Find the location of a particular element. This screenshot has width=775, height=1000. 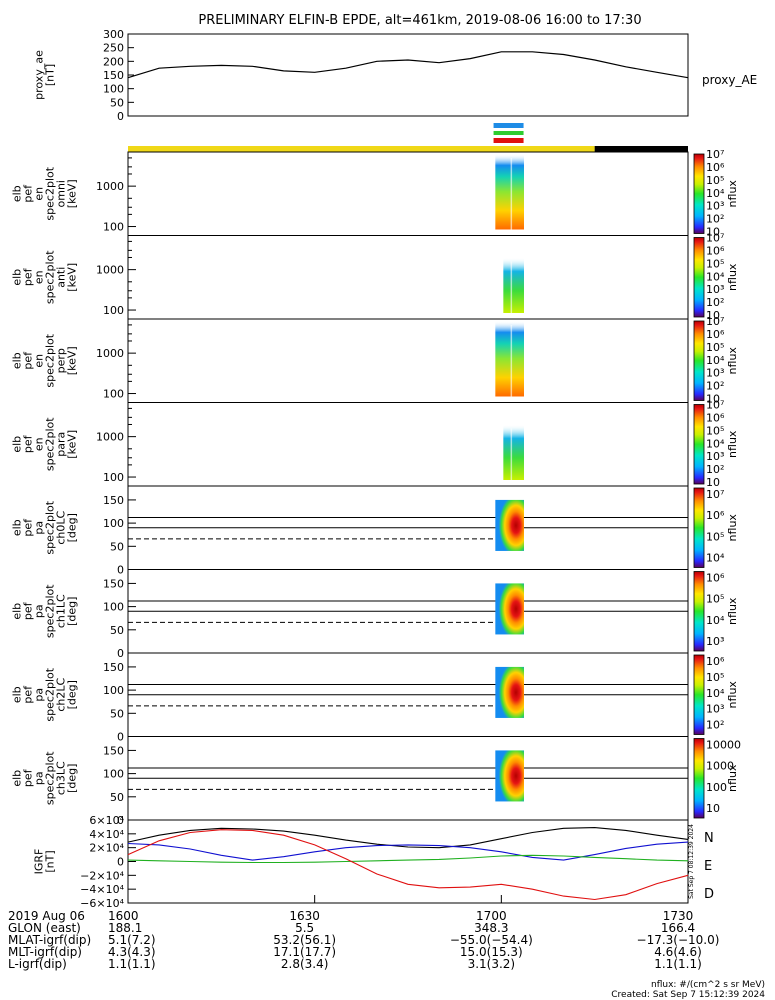

footer-line: Created: Sat Sep 7 15:12:39 2024 is located at coordinates (688, 995).